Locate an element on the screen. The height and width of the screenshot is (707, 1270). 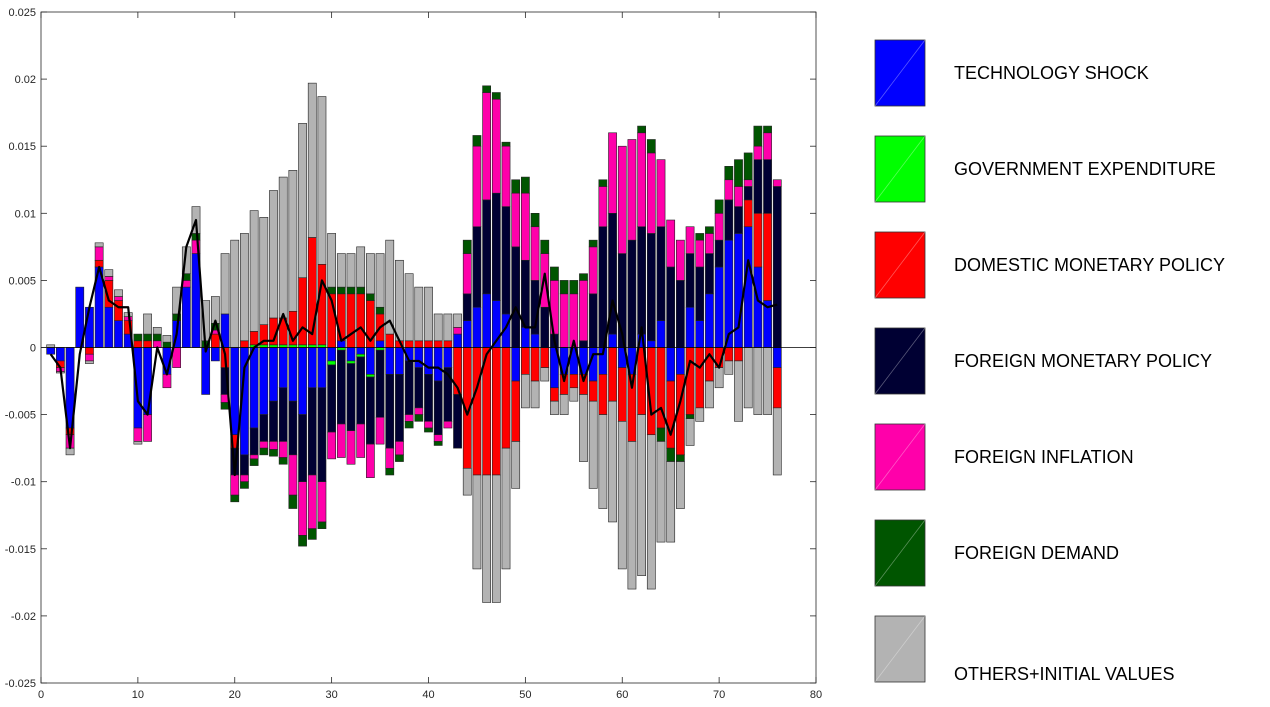
y-tick-label: -0.015 is located at coordinates (20, 550).